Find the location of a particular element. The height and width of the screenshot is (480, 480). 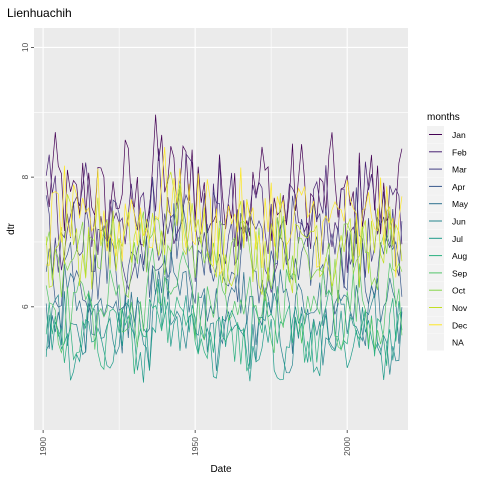

legend-label-apr: Apr is located at coordinates (458, 187).